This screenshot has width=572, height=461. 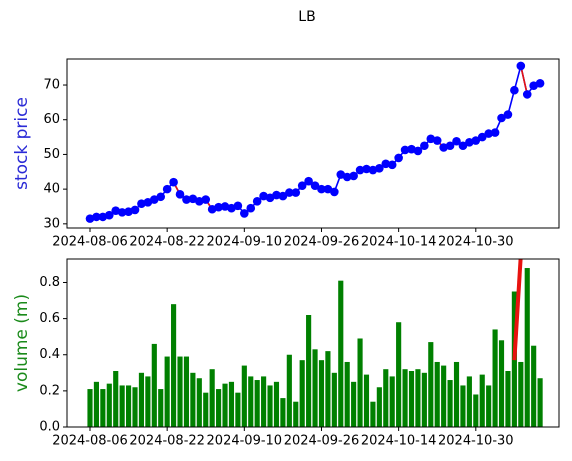 I want to click on overlay-line, so click(x=517, y=310).